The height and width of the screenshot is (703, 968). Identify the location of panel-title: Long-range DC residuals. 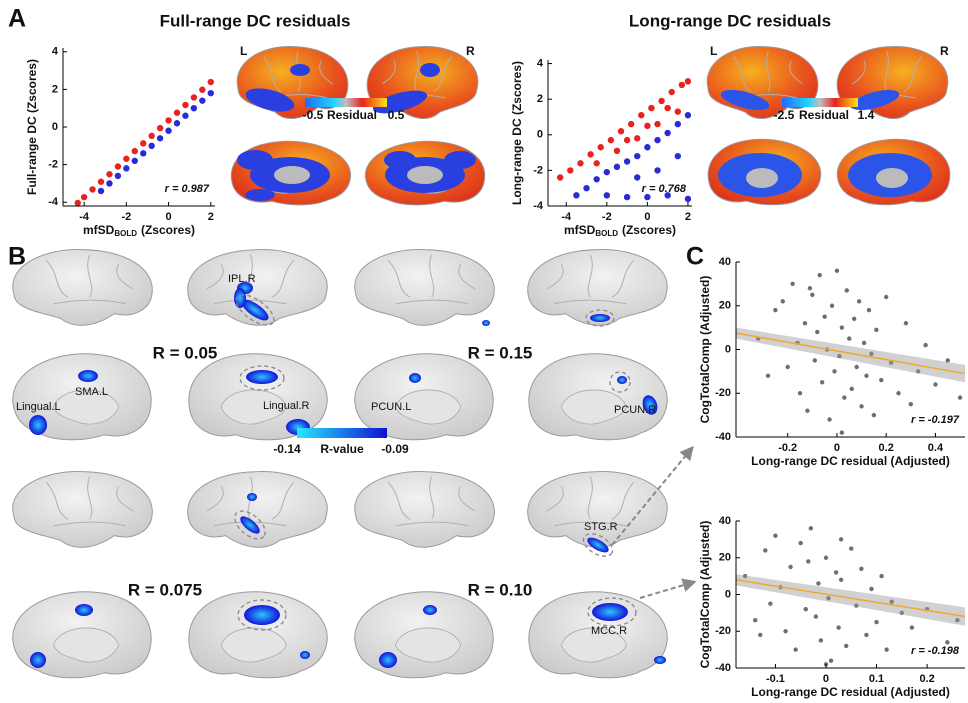
(730, 20).